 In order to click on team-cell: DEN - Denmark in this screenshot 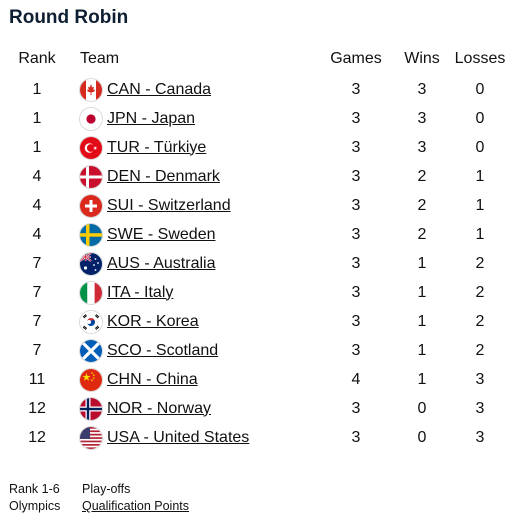, I will do `click(193, 176)`.